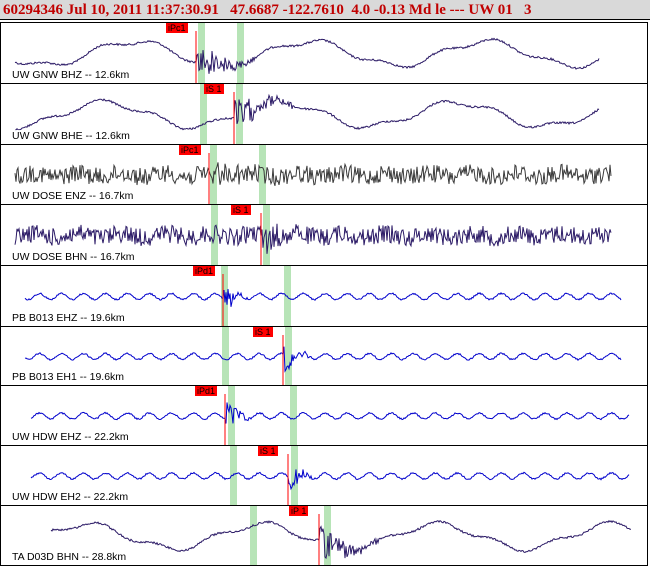 This screenshot has height=566, width=650. I want to click on channel-label: PB B013 EH1 -- 19.6km, so click(68, 377).